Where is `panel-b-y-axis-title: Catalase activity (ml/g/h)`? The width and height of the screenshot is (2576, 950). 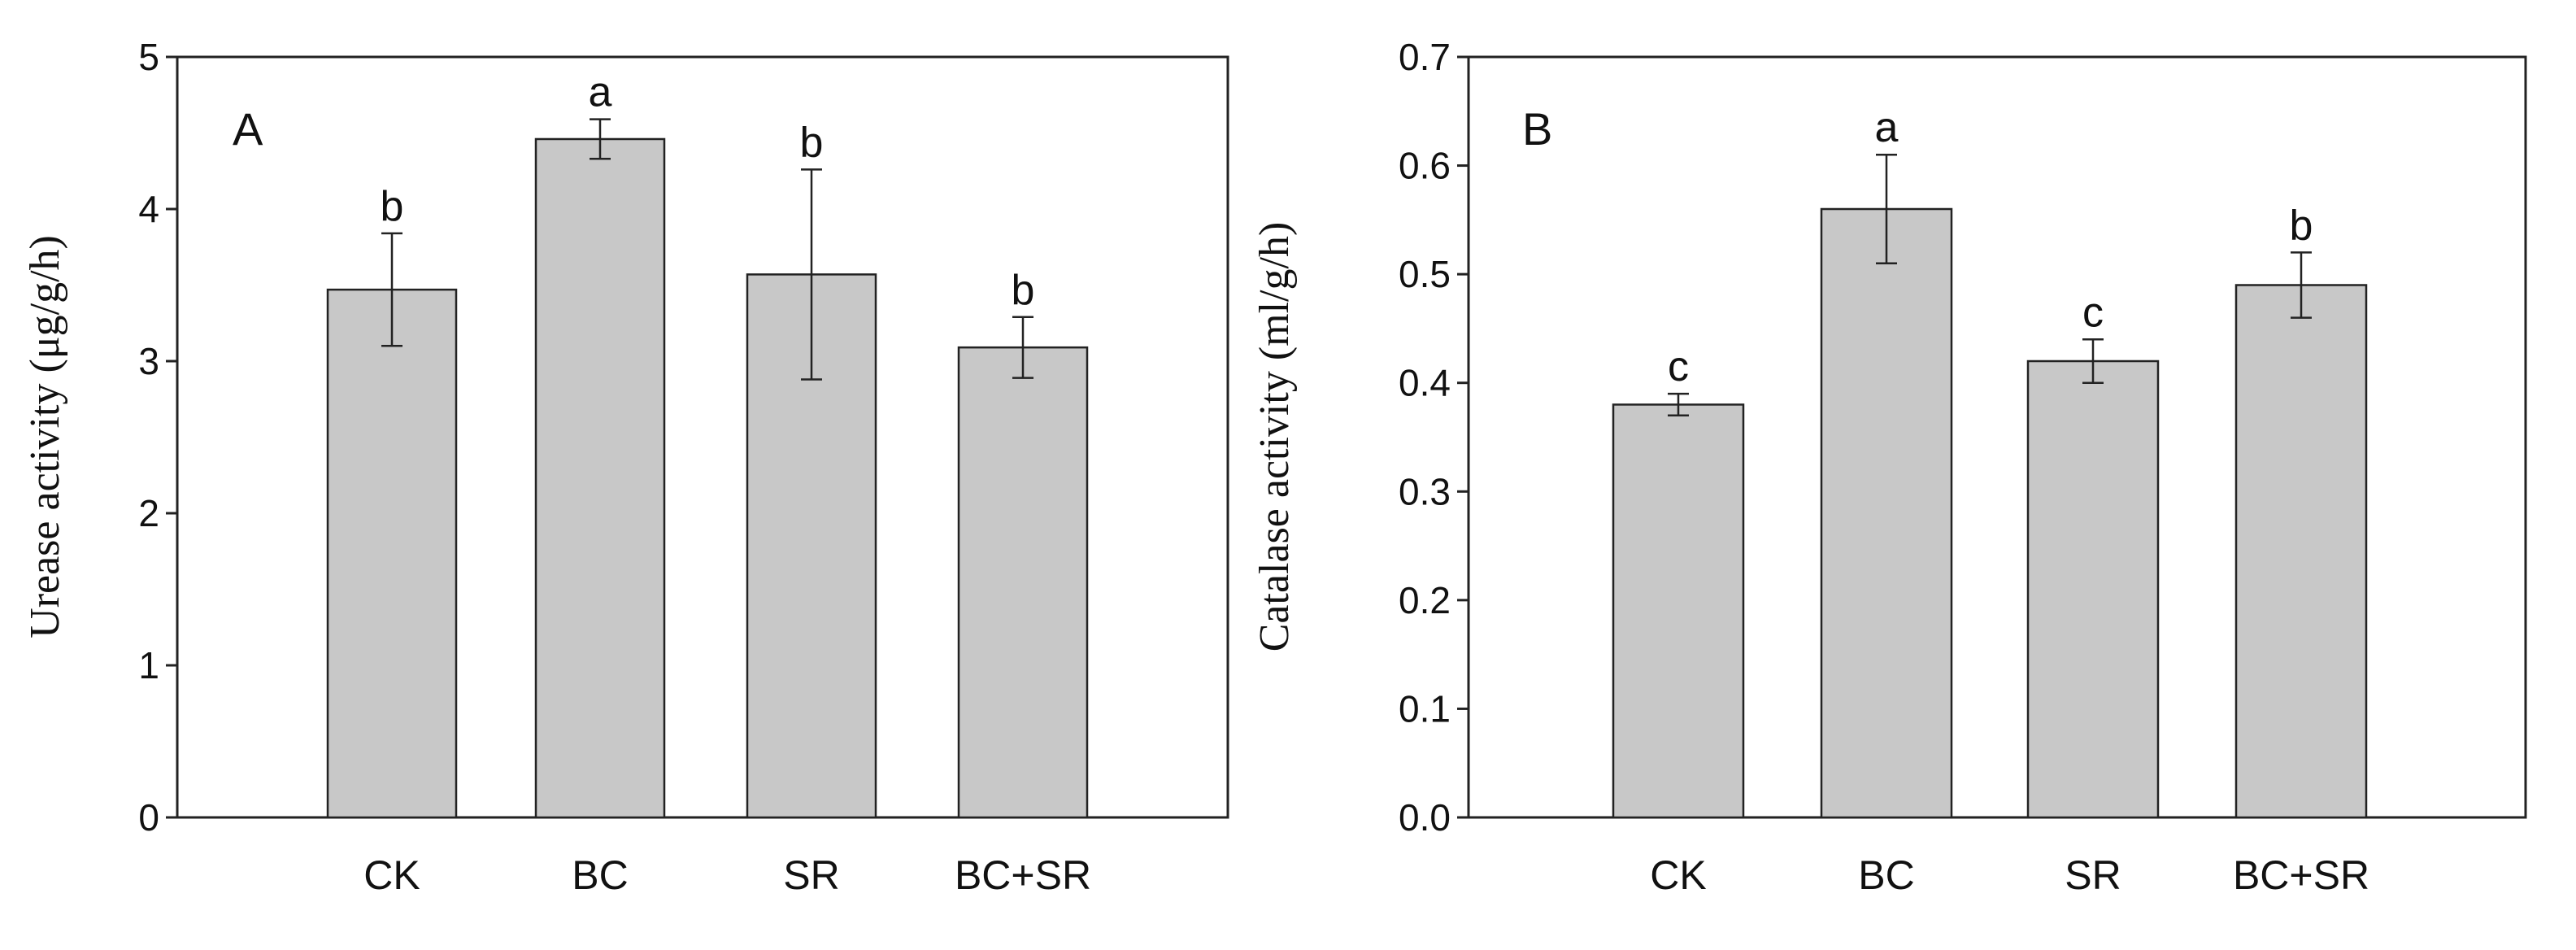
panel-b-y-axis-title: Catalase activity (ml/g/h) is located at coordinates (1275, 437).